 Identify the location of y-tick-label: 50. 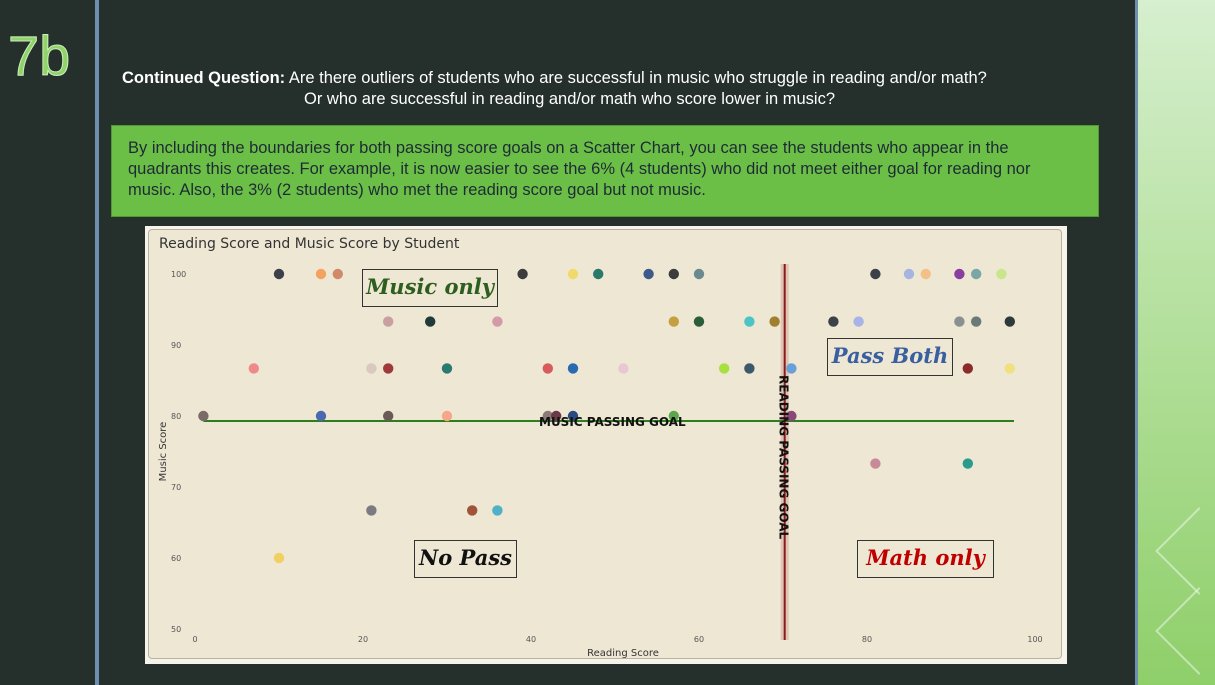
(176, 629).